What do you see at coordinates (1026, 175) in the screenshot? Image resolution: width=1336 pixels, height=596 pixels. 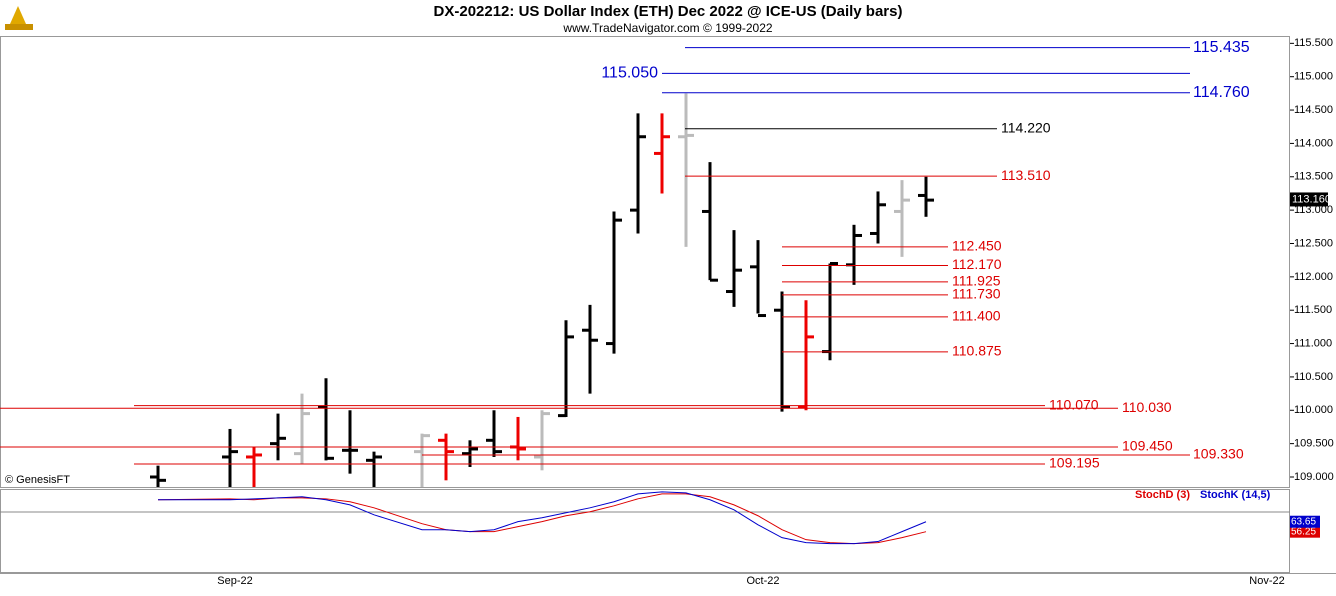 I see `level-label: 113.510` at bounding box center [1026, 175].